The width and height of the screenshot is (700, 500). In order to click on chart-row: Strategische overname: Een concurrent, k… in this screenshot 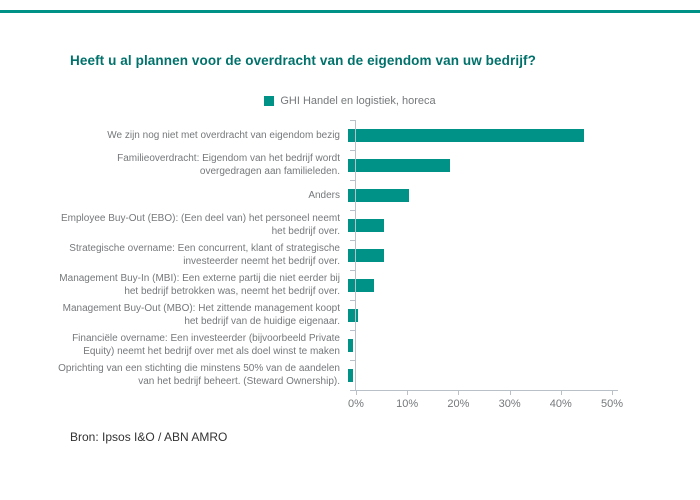, I will do `click(350, 255)`.